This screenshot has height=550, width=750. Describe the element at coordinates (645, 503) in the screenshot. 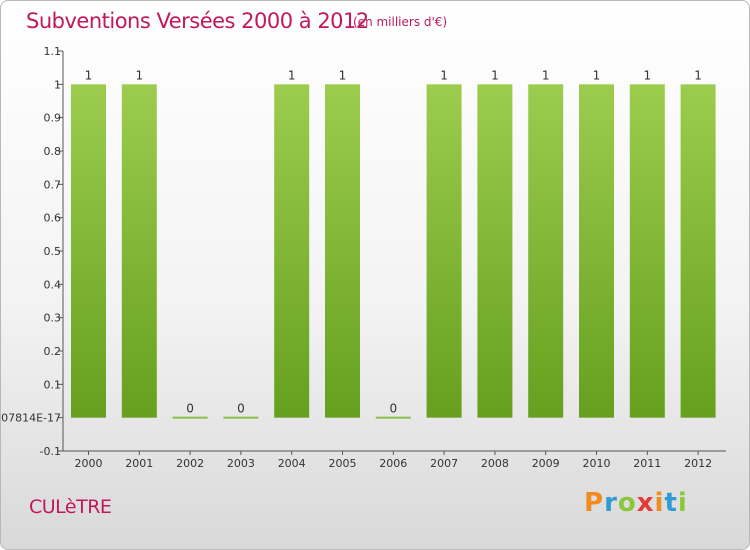

I see `logo-letter: x` at that location.